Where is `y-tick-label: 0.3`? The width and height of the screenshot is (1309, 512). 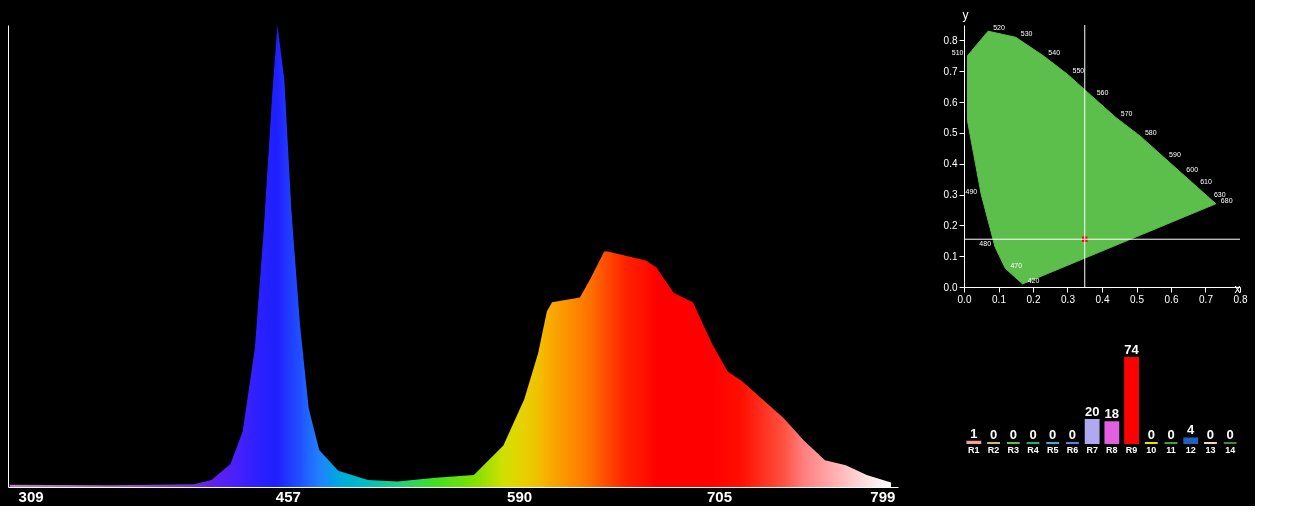 y-tick-label: 0.3 is located at coordinates (950, 195).